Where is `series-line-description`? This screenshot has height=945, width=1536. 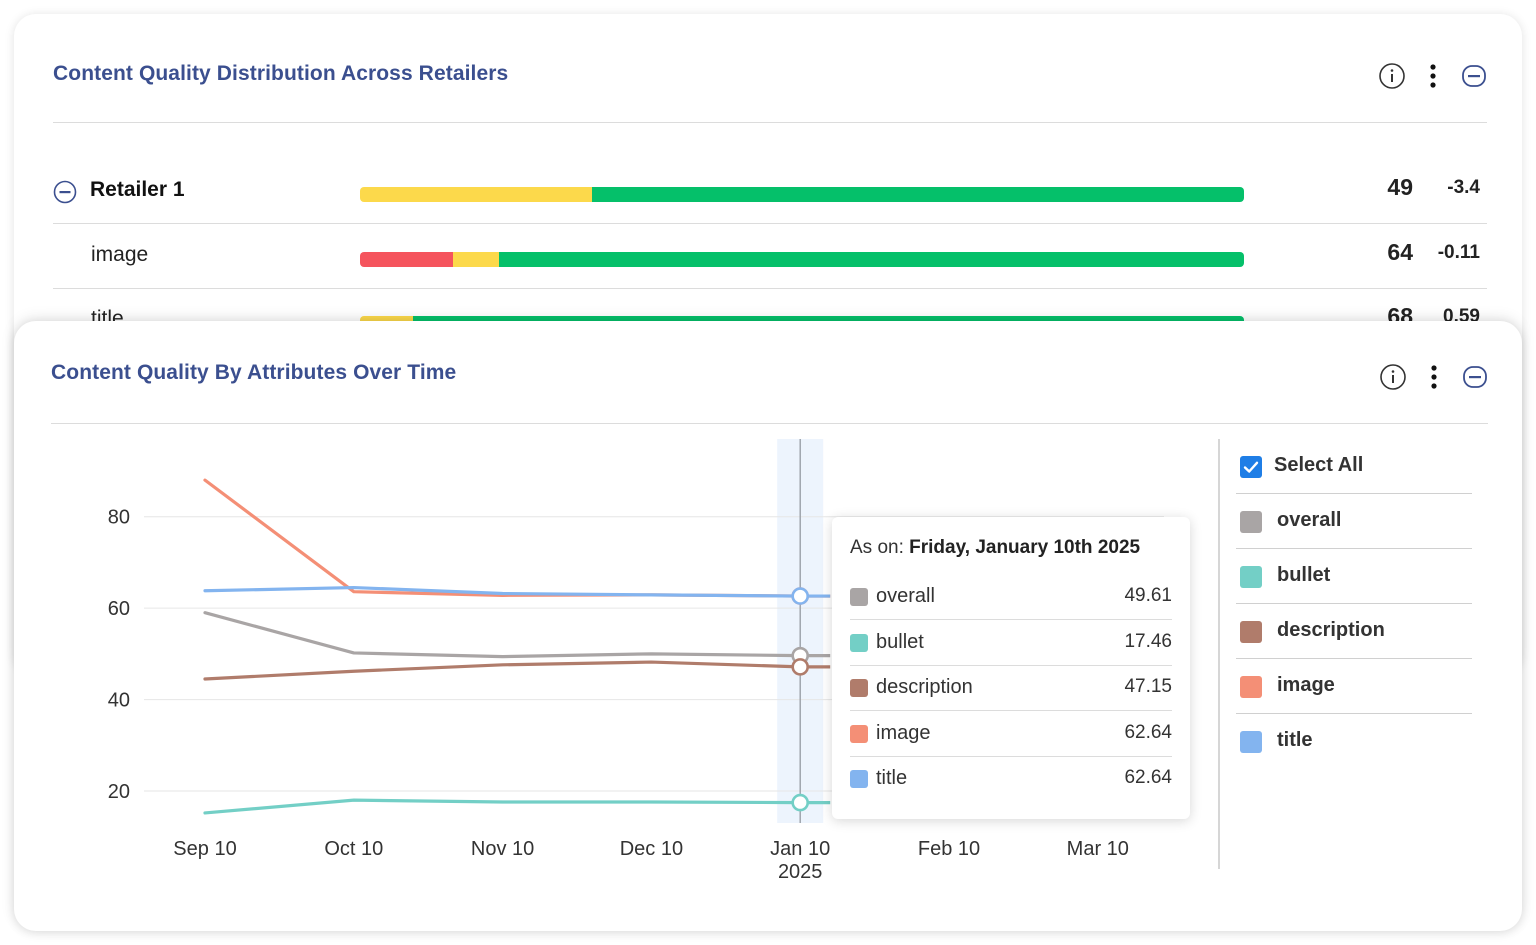 series-line-description is located at coordinates (502, 670).